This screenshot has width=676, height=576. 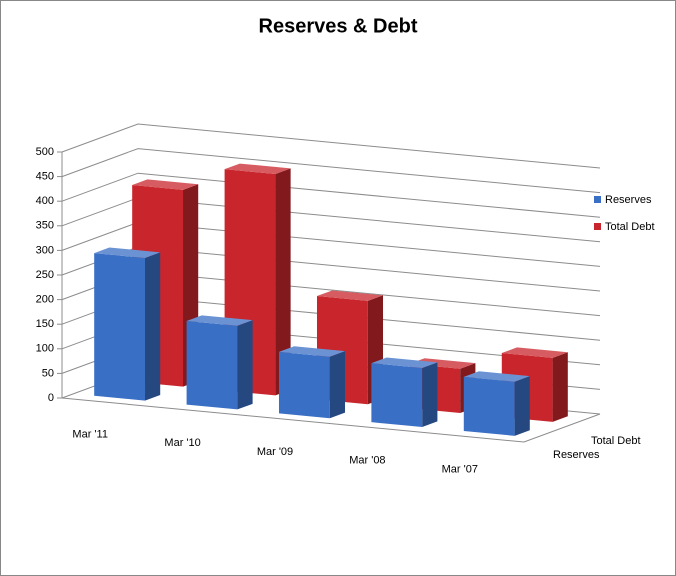 I want to click on series-axis-label: Total Debt, so click(x=616, y=441).